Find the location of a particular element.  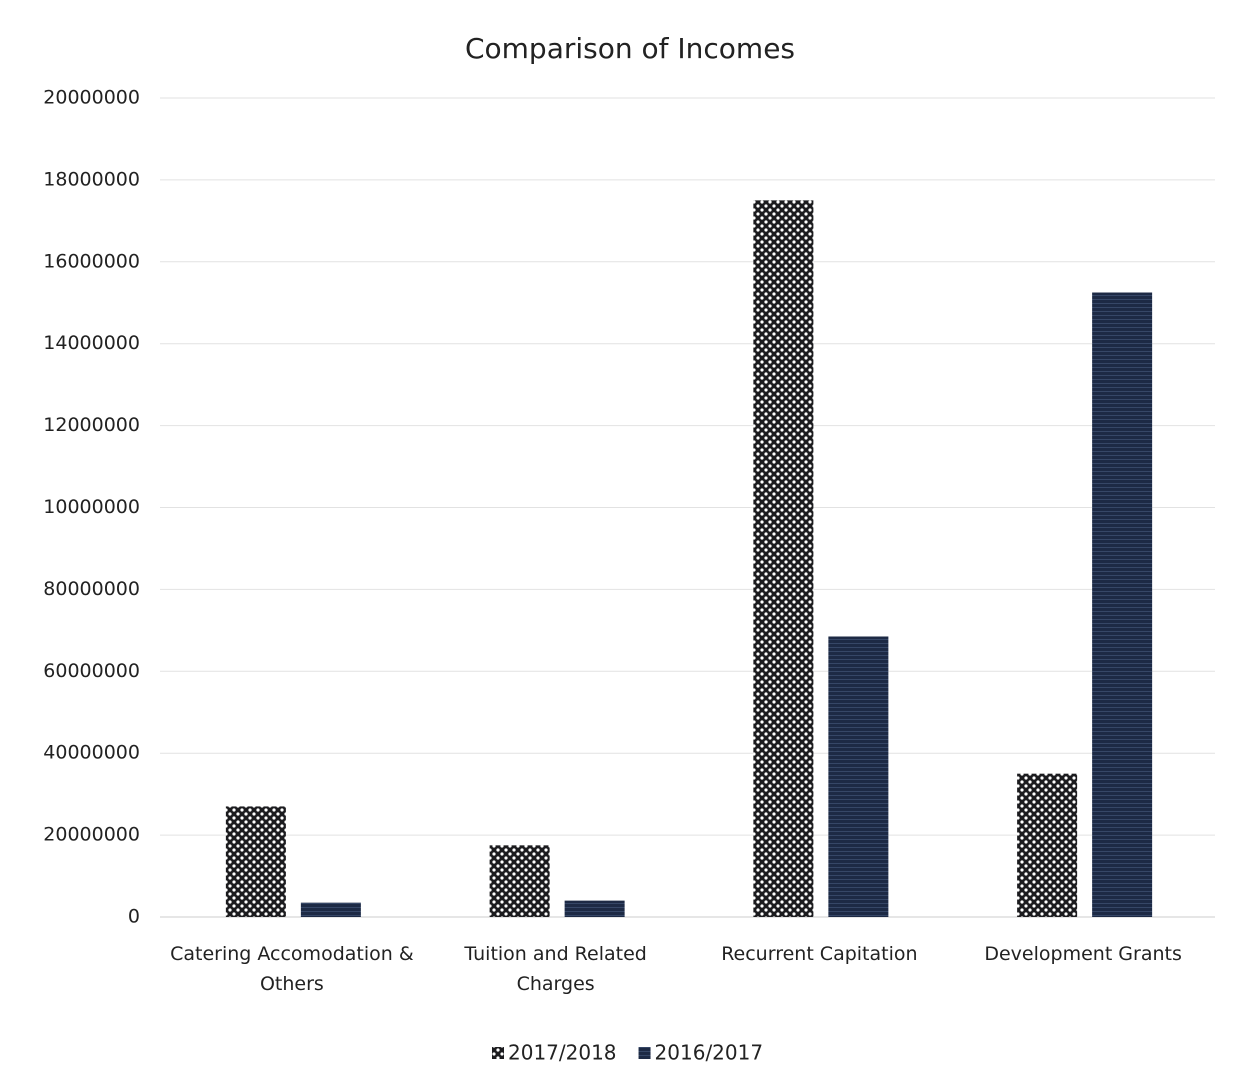

y-tick-label: 60000000 is located at coordinates (91, 671).